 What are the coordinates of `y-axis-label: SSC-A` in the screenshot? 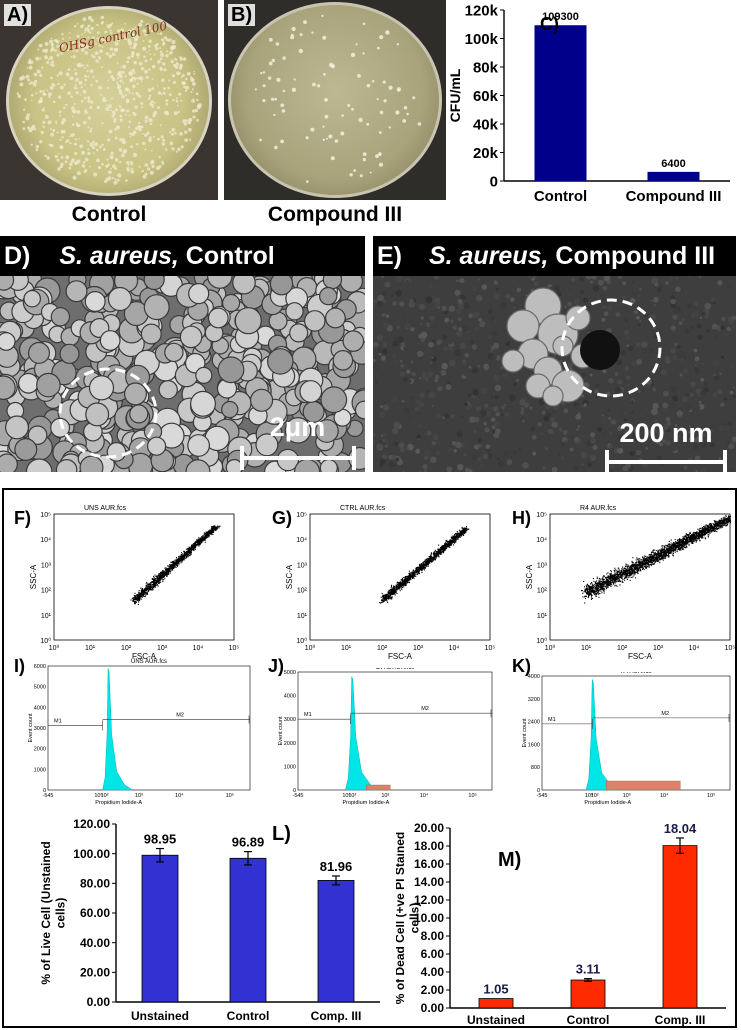 It's located at (290, 576).